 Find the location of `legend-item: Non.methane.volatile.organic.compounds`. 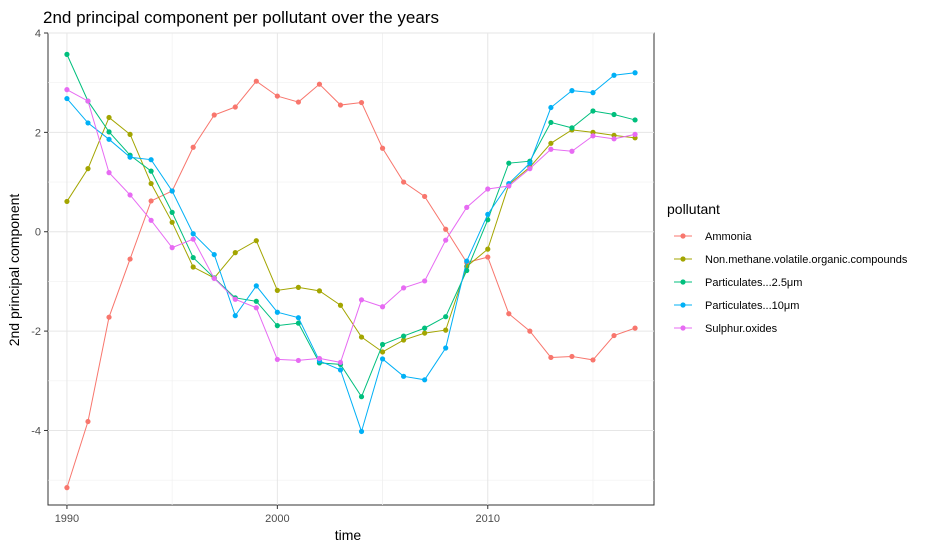

legend-item: Non.methane.volatile.organic.compounds is located at coordinates (791, 260).